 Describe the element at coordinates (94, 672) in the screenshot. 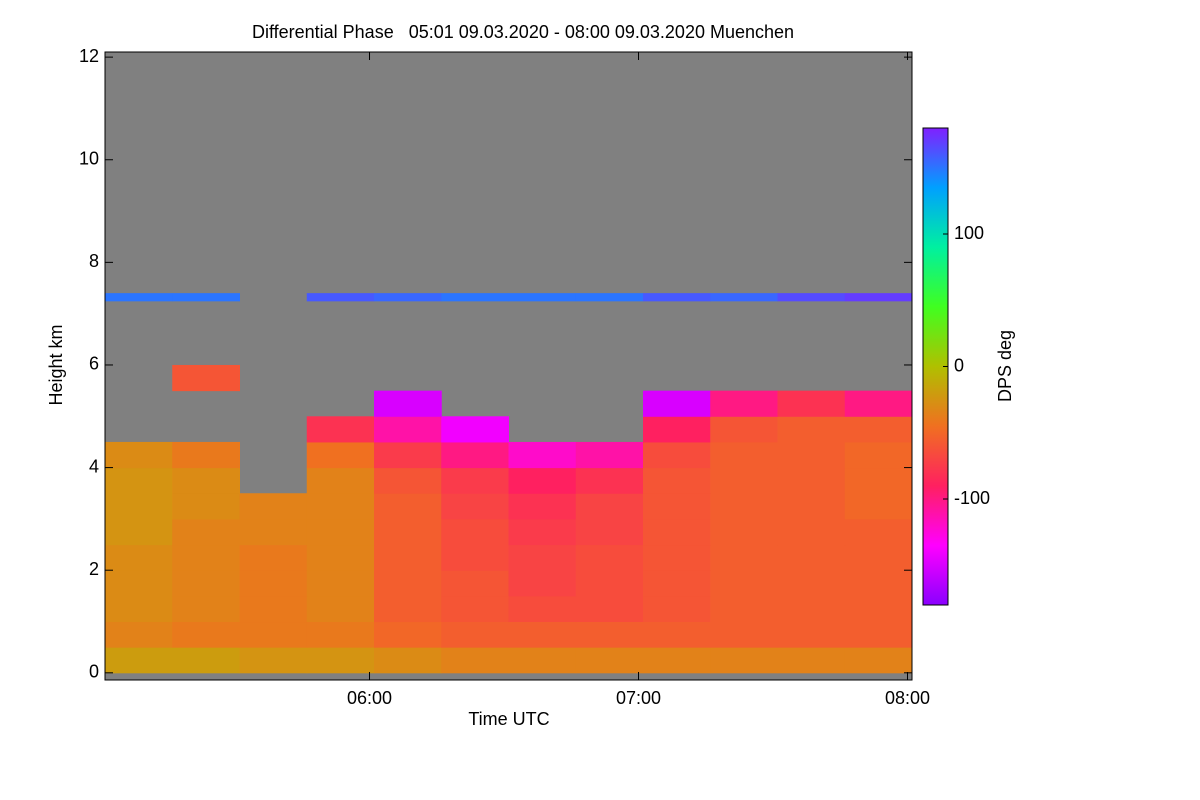

I see `y-tick-label: 0` at that location.